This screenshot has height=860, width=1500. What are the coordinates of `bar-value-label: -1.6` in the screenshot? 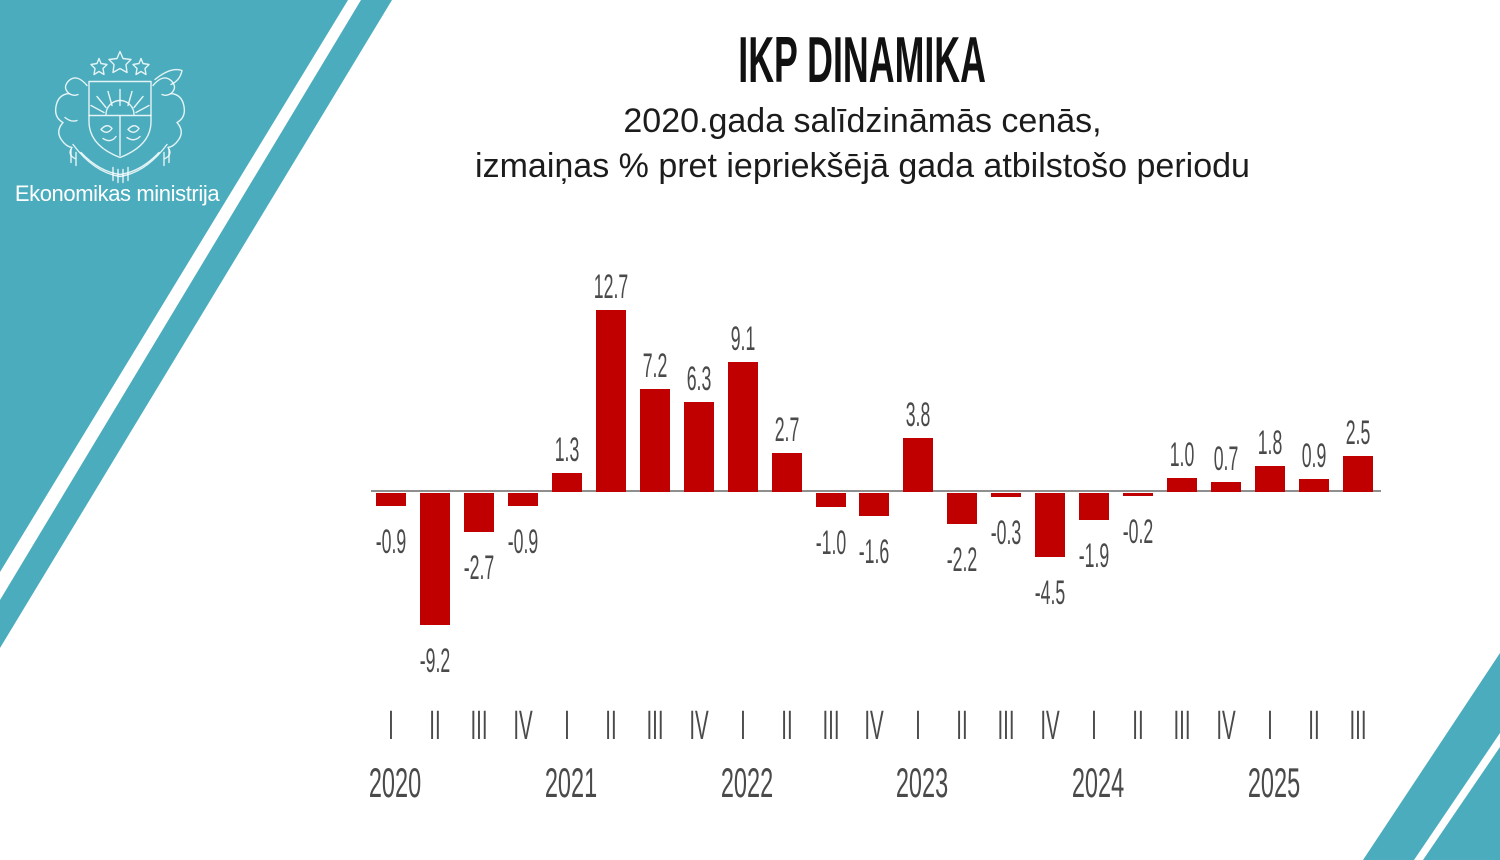 It's located at (874, 551).